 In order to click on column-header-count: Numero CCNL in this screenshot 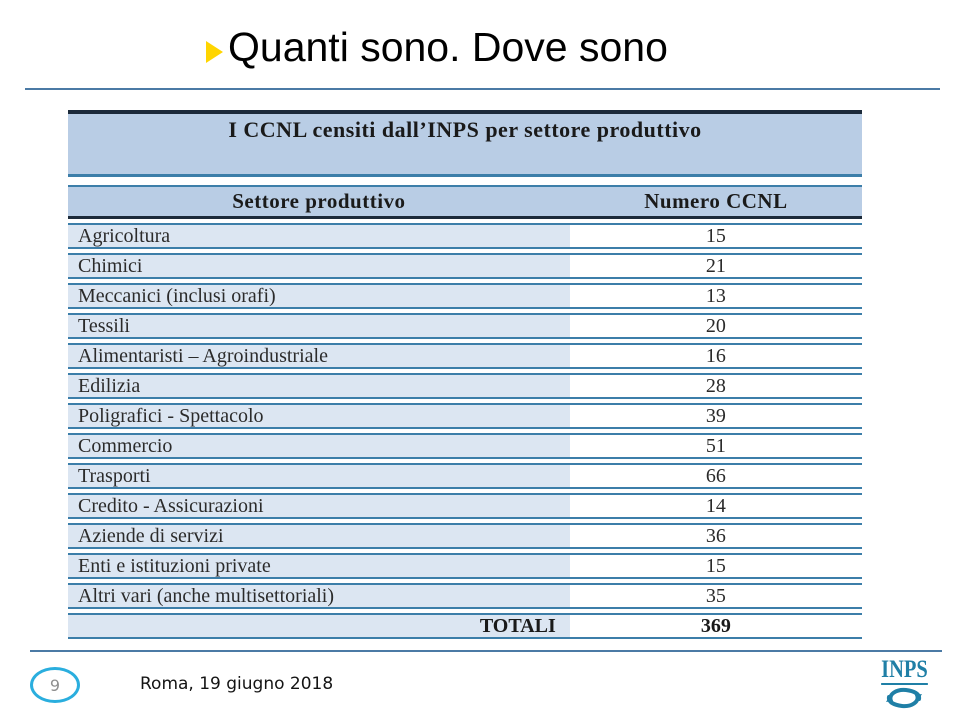, I will do `click(715, 202)`.